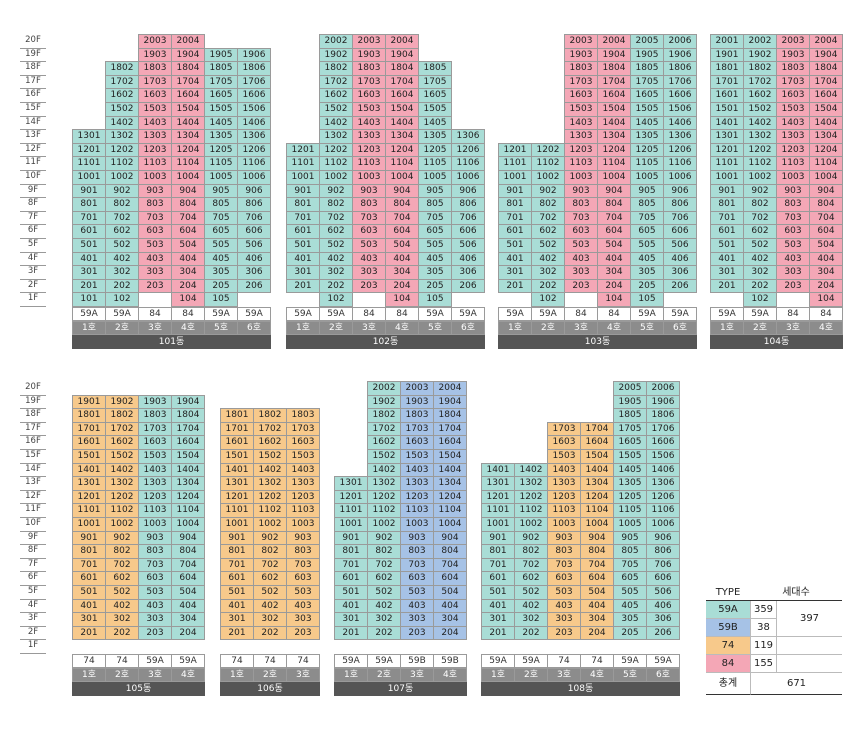 The image size is (868, 738). What do you see at coordinates (531, 675) in the screenshot?
I see `unit-number-header: 2호` at bounding box center [531, 675].